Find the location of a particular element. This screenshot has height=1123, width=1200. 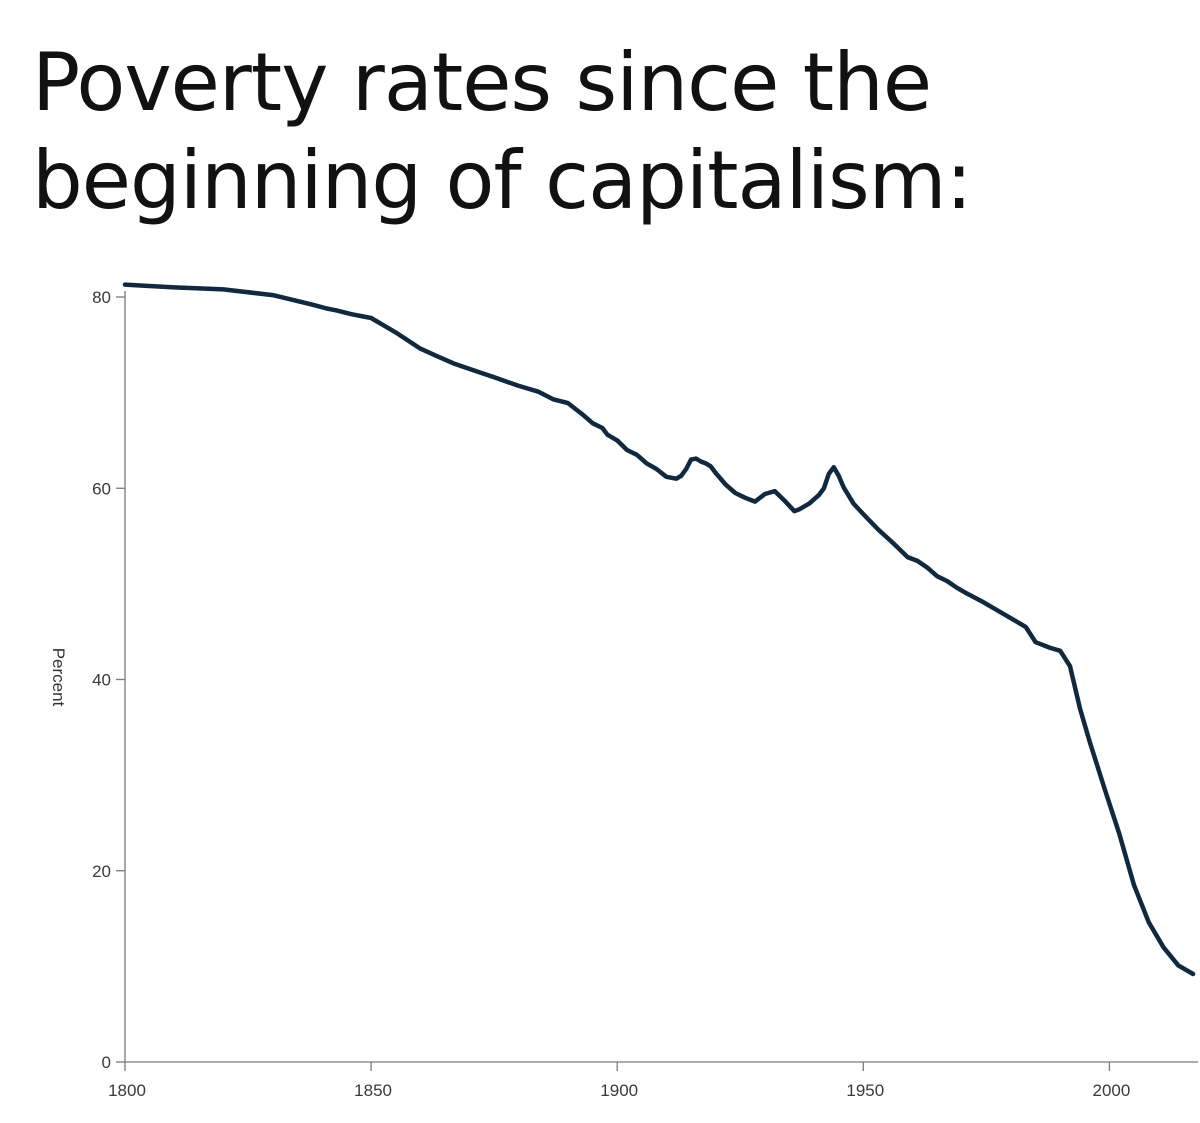

y-tick-label-0: 0 is located at coordinates (106, 1062).